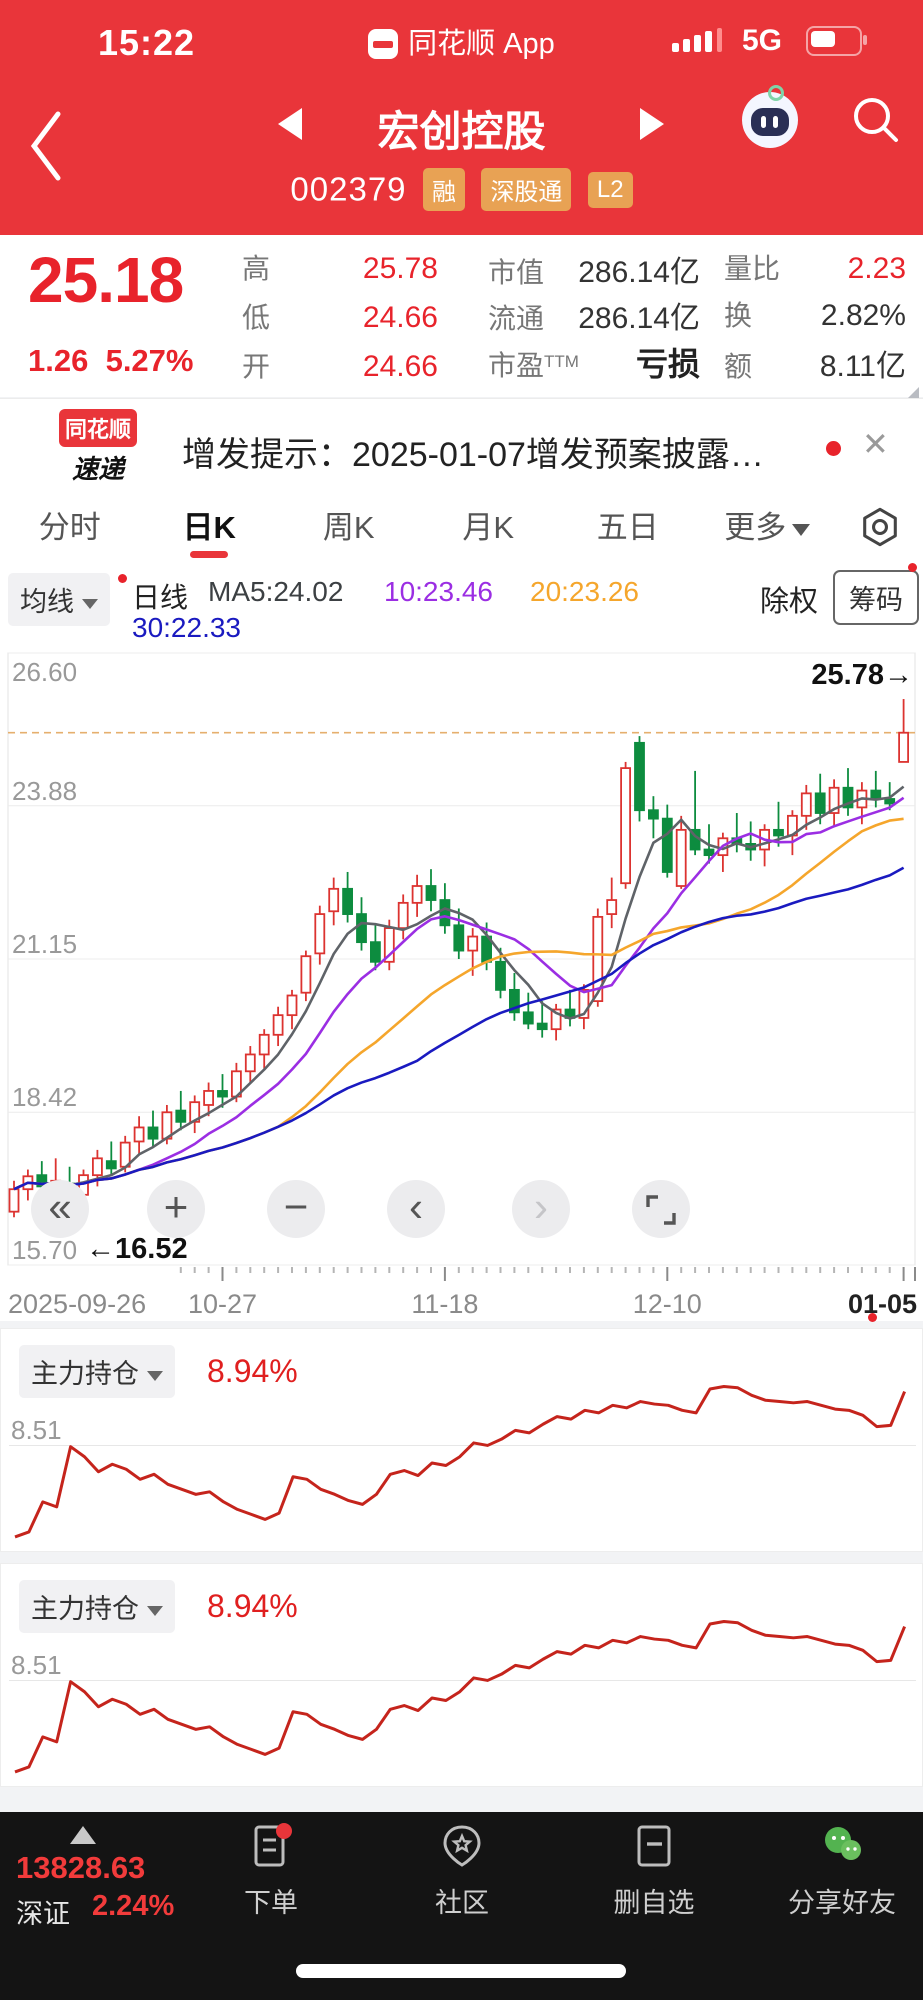  I want to click on period-tabs: 分时 日K 周K 月K 五日 更多, so click(461, 530).